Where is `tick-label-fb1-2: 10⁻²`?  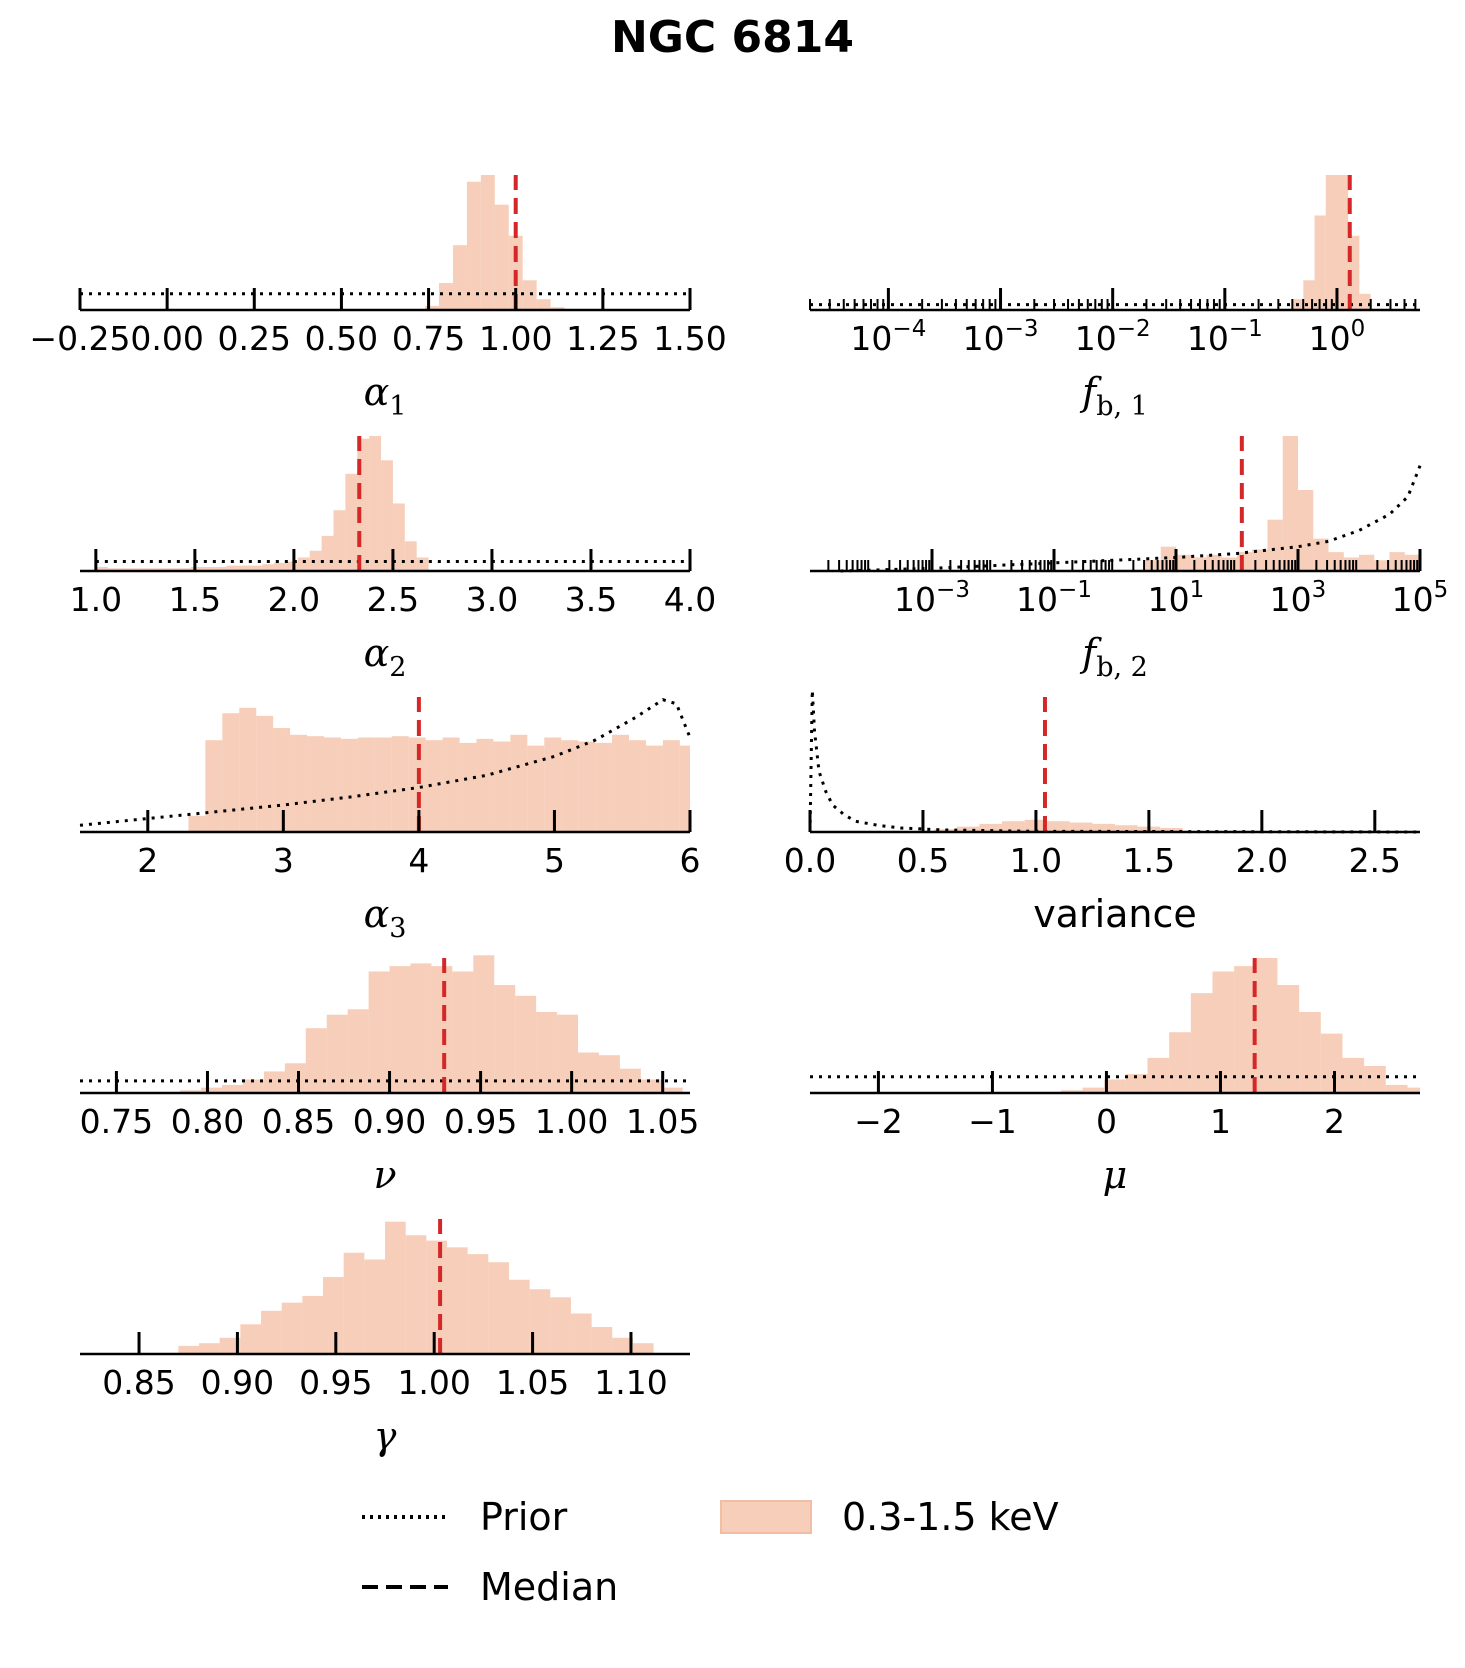 tick-label-fb1-2: 10⁻² is located at coordinates (1113, 337).